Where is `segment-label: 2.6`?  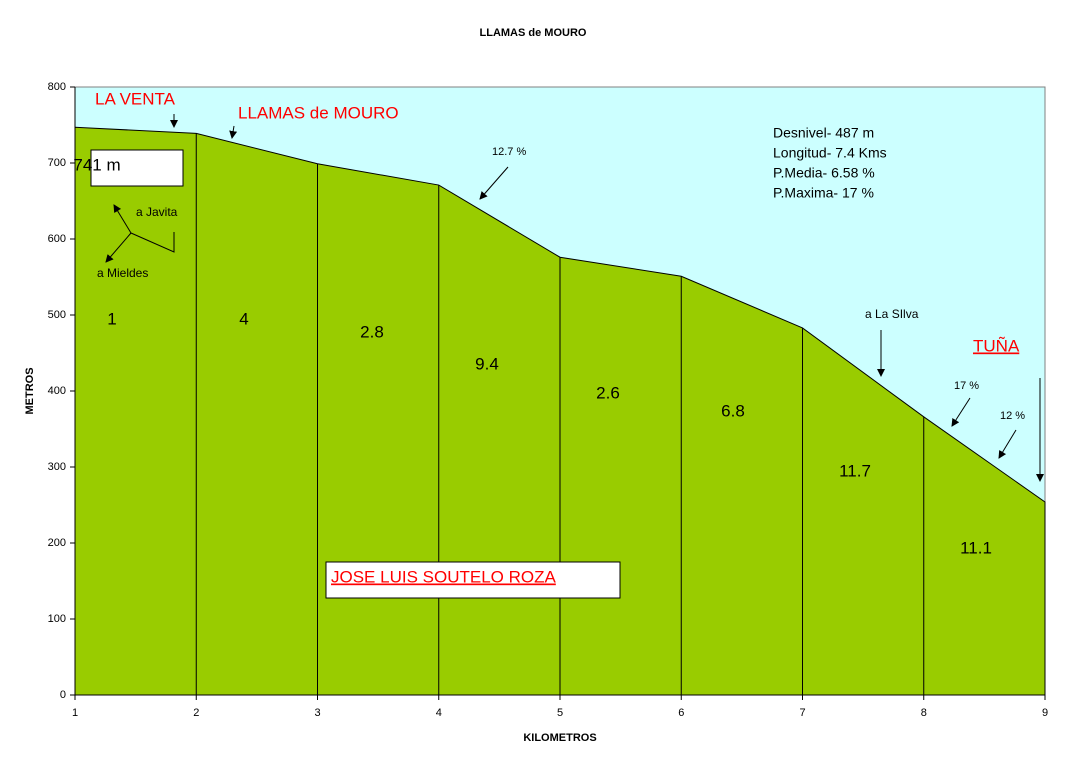
segment-label: 2.6 is located at coordinates (608, 392).